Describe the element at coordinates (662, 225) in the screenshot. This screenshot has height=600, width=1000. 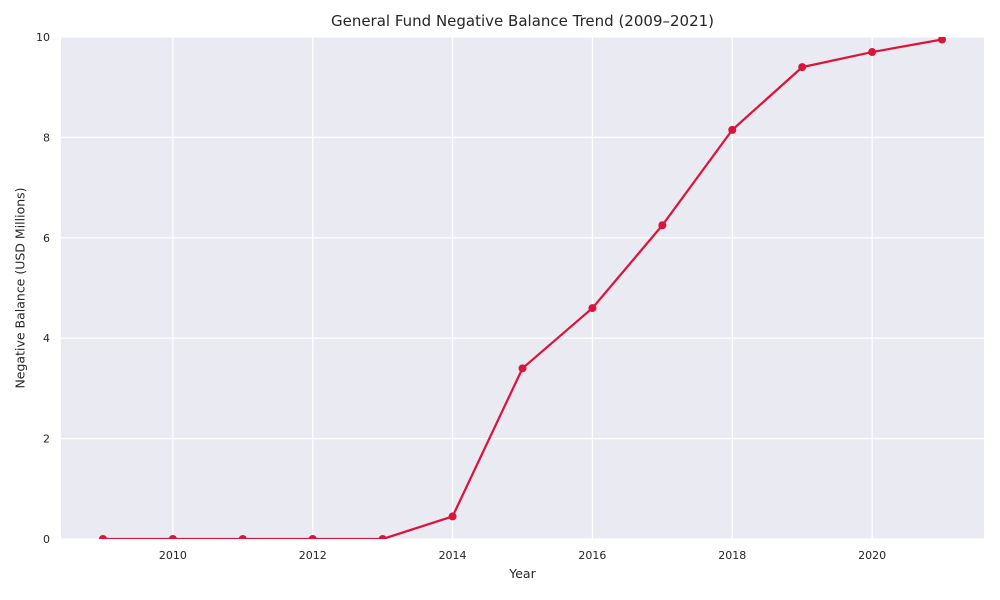
I see `data-point-2017` at that location.